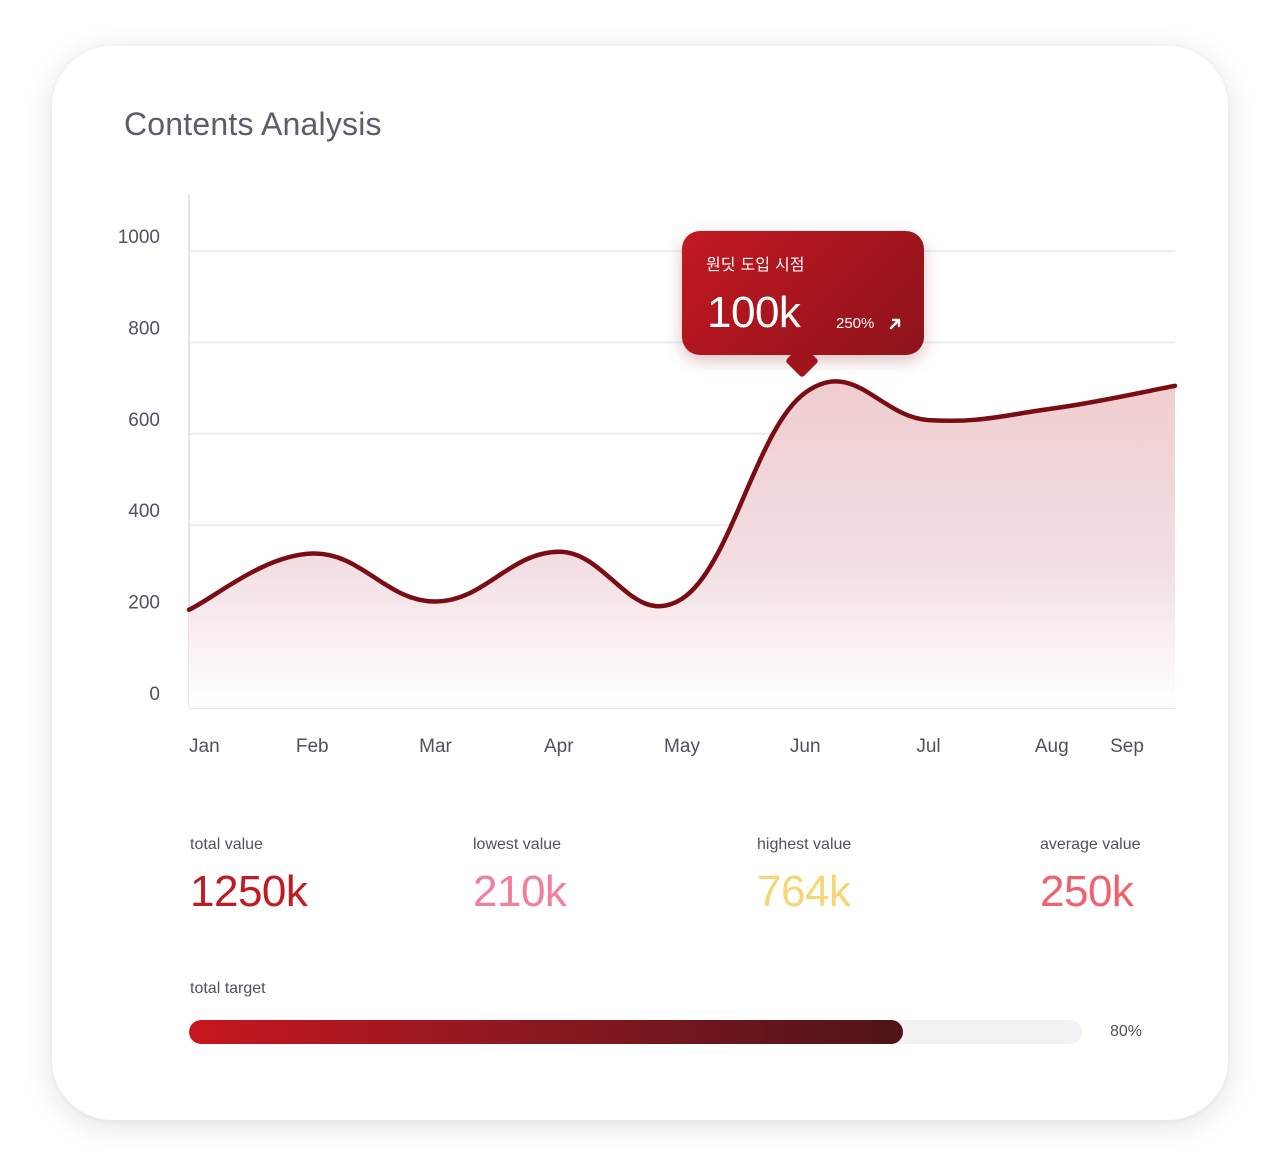  I want to click on y-tick-label: 800, so click(144, 328).